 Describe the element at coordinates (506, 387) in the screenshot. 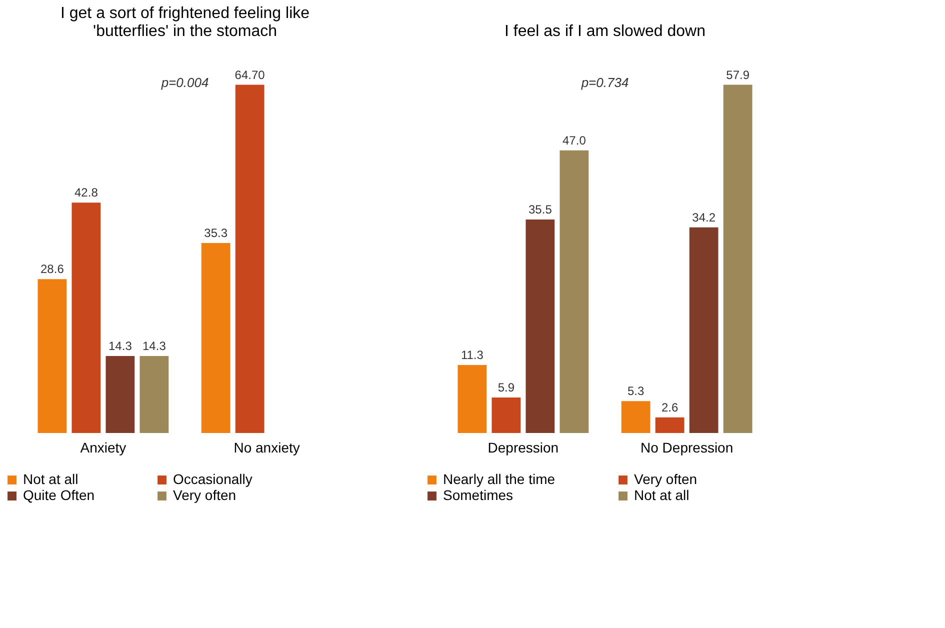

I see `data-label: 5.9` at that location.